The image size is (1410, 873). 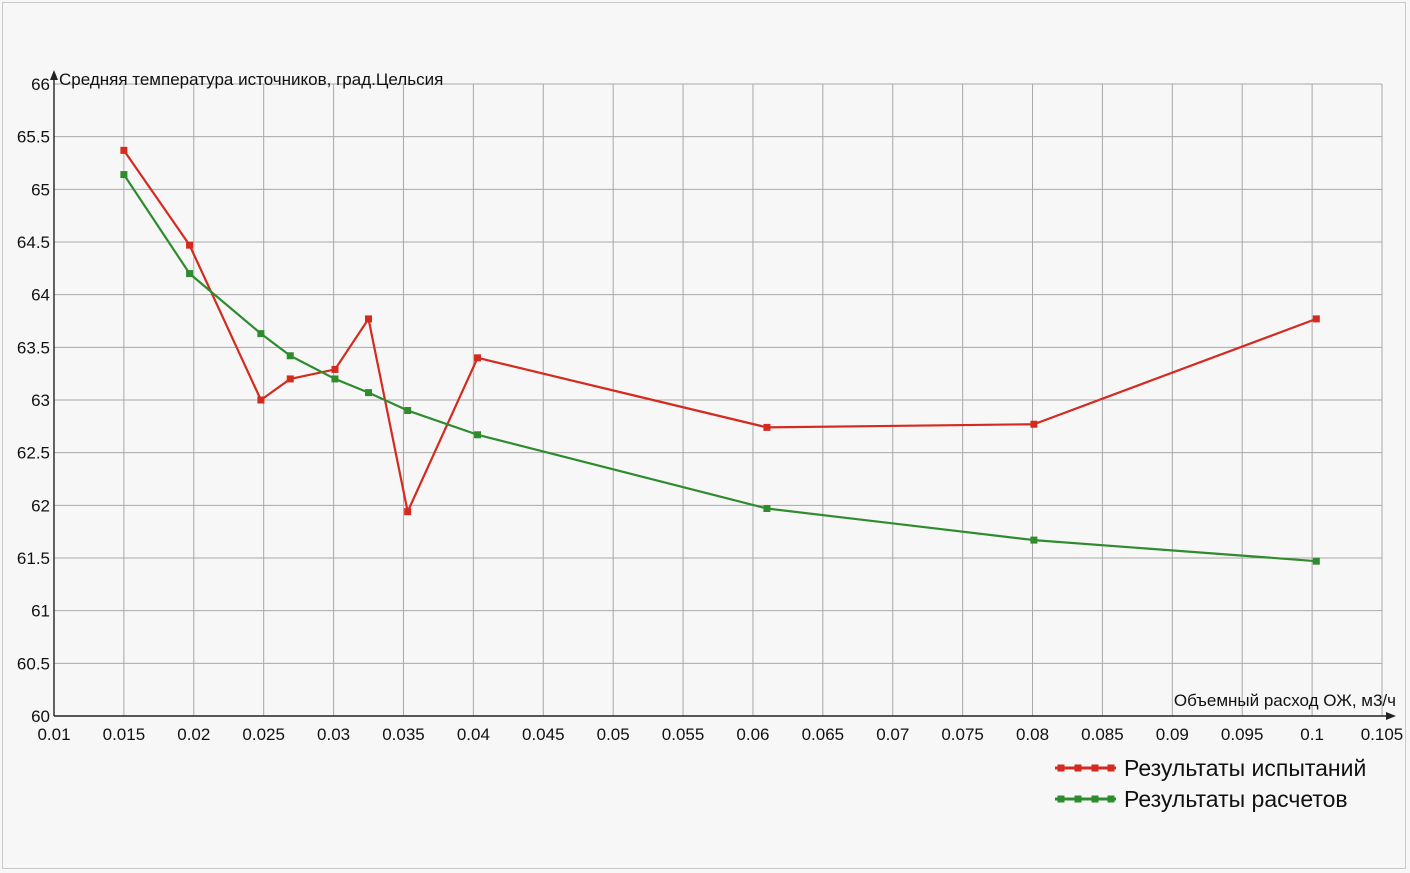 What do you see at coordinates (33, 242) in the screenshot?
I see `y-tick-label: 64.5` at bounding box center [33, 242].